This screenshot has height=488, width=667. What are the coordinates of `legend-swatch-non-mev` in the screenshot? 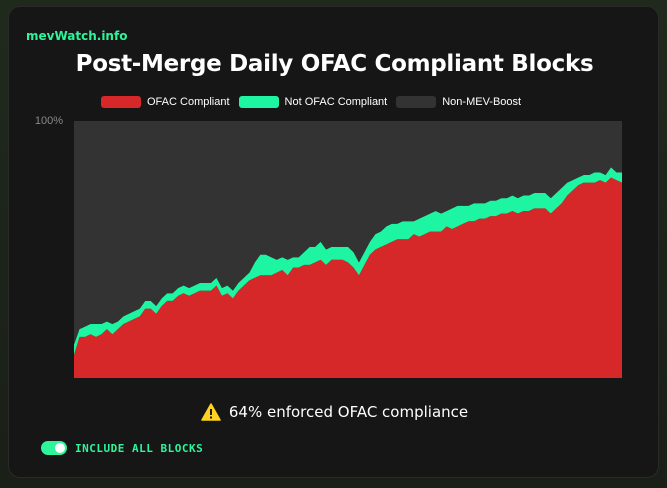 It's located at (416, 102).